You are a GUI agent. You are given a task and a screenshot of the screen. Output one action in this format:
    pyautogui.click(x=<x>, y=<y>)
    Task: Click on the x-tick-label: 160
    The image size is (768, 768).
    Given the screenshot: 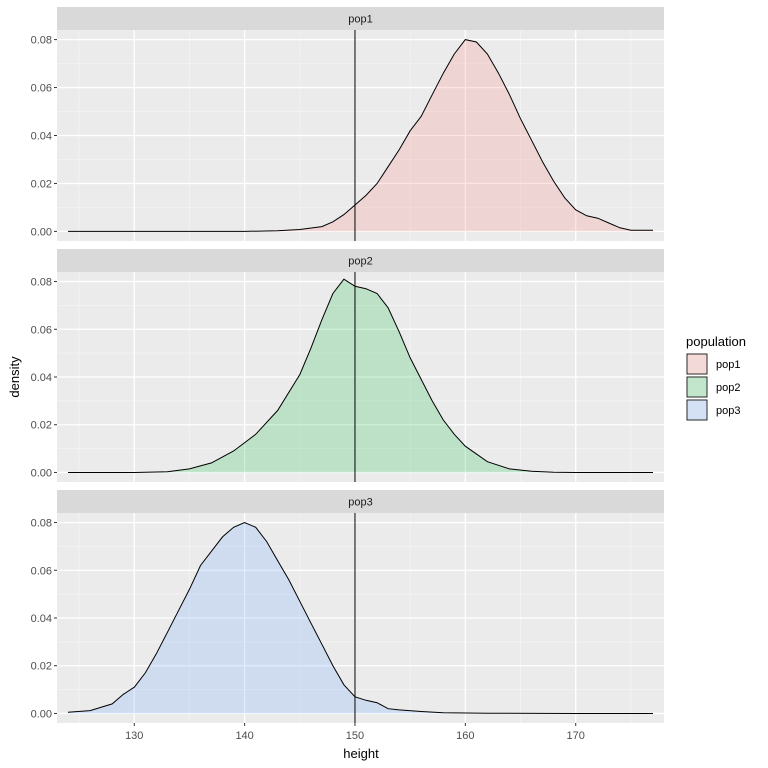 What is the action you would take?
    pyautogui.click(x=465, y=736)
    